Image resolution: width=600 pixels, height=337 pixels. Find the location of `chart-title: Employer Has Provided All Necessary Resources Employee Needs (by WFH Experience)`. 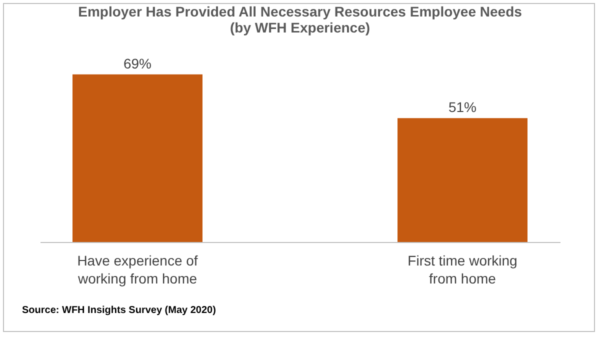

chart-title: Employer Has Provided All Necessary Resources Employee Needs (by WFH Experience) is located at coordinates (300, 19).